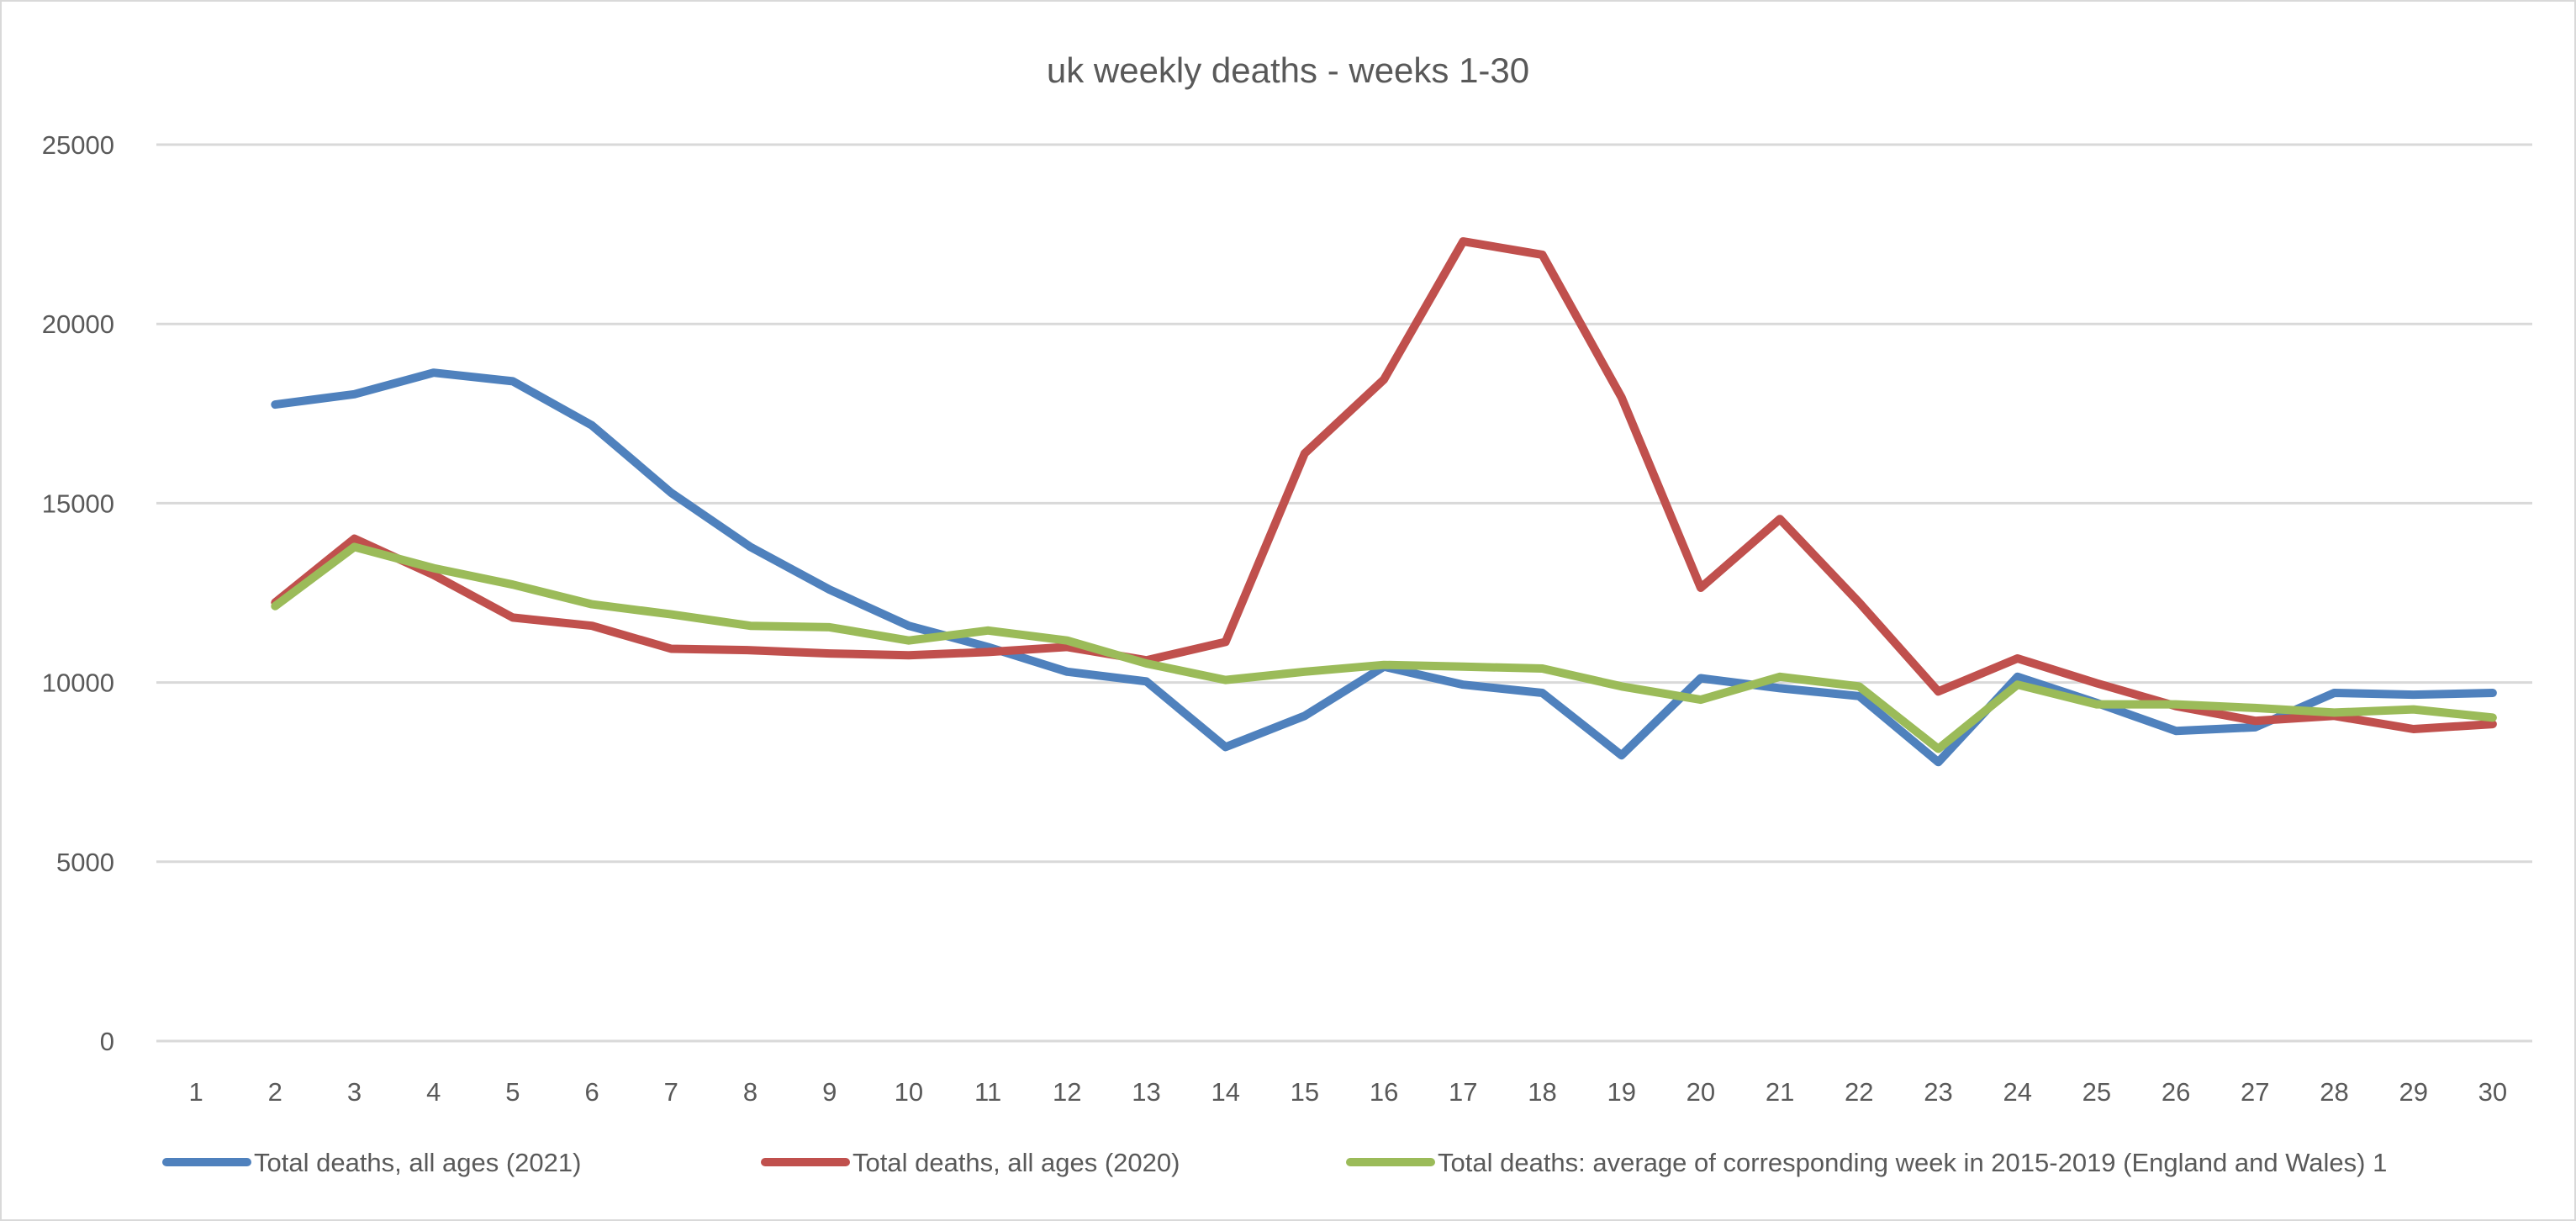  Describe the element at coordinates (988, 1092) in the screenshot. I see `x-tick-label: 11` at that location.